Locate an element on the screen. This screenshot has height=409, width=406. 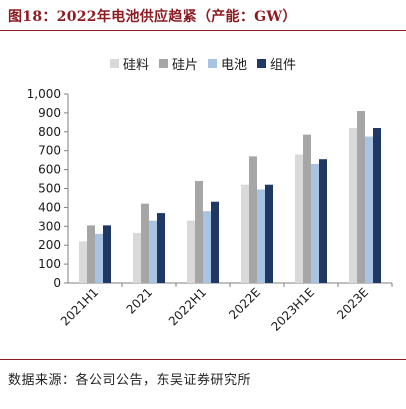
y-tick-label: 500 is located at coordinates (49, 189).